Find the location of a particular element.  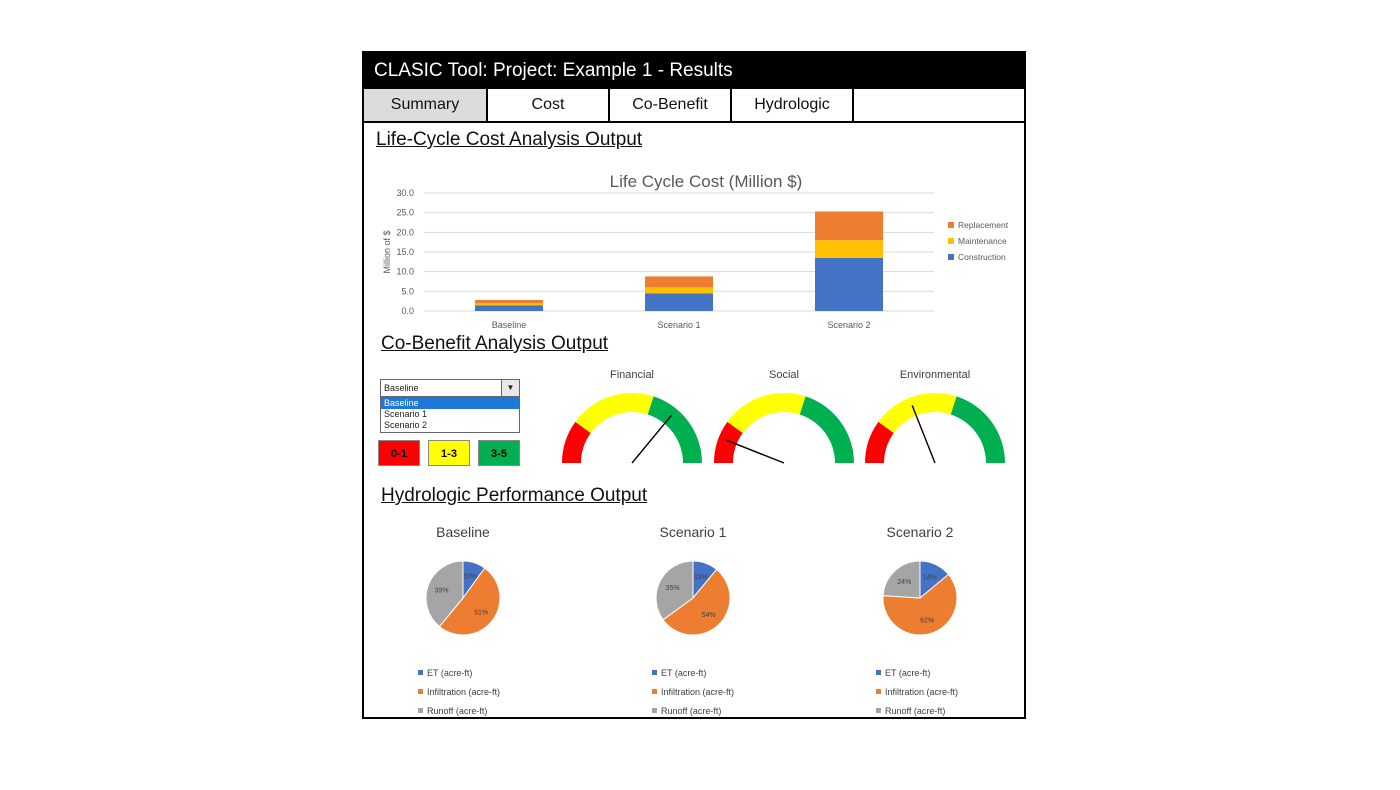

gauge-needle-social is located at coordinates (755, 451).